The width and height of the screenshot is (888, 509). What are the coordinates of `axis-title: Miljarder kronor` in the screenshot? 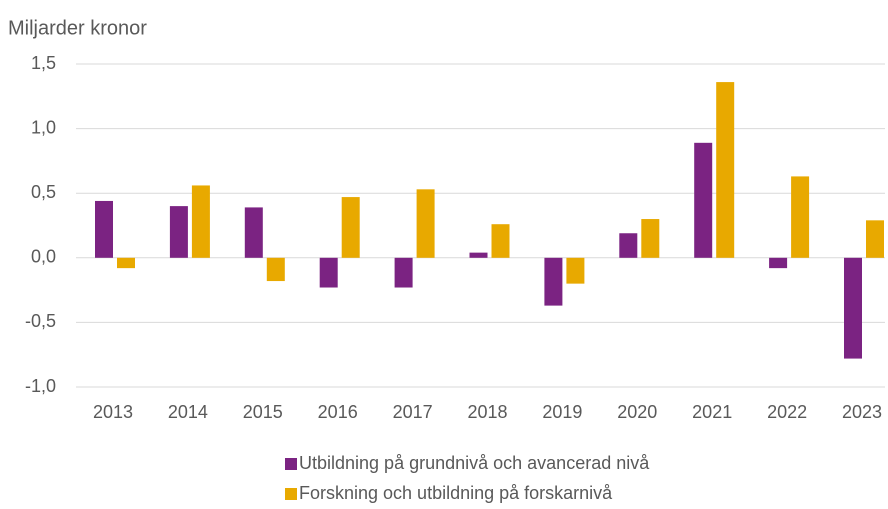 It's located at (77, 28).